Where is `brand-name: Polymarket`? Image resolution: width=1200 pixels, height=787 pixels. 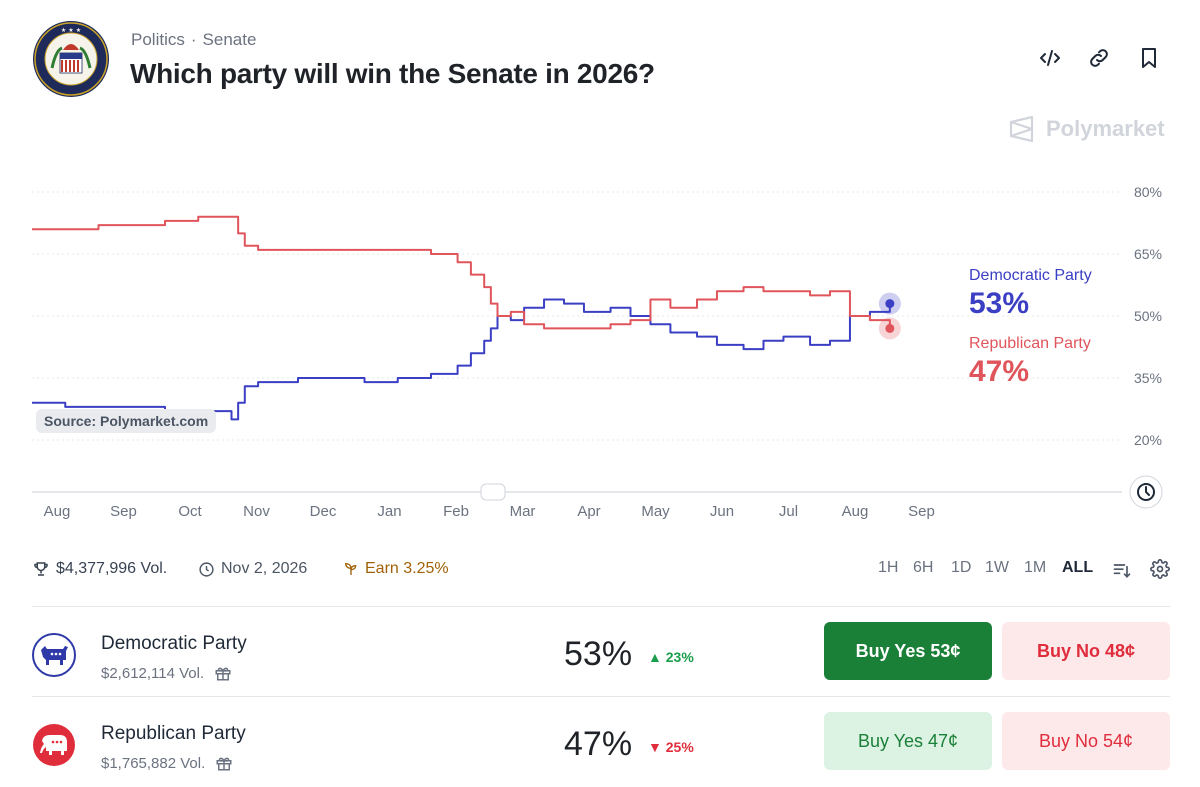
brand-name: Polymarket is located at coordinates (1105, 128).